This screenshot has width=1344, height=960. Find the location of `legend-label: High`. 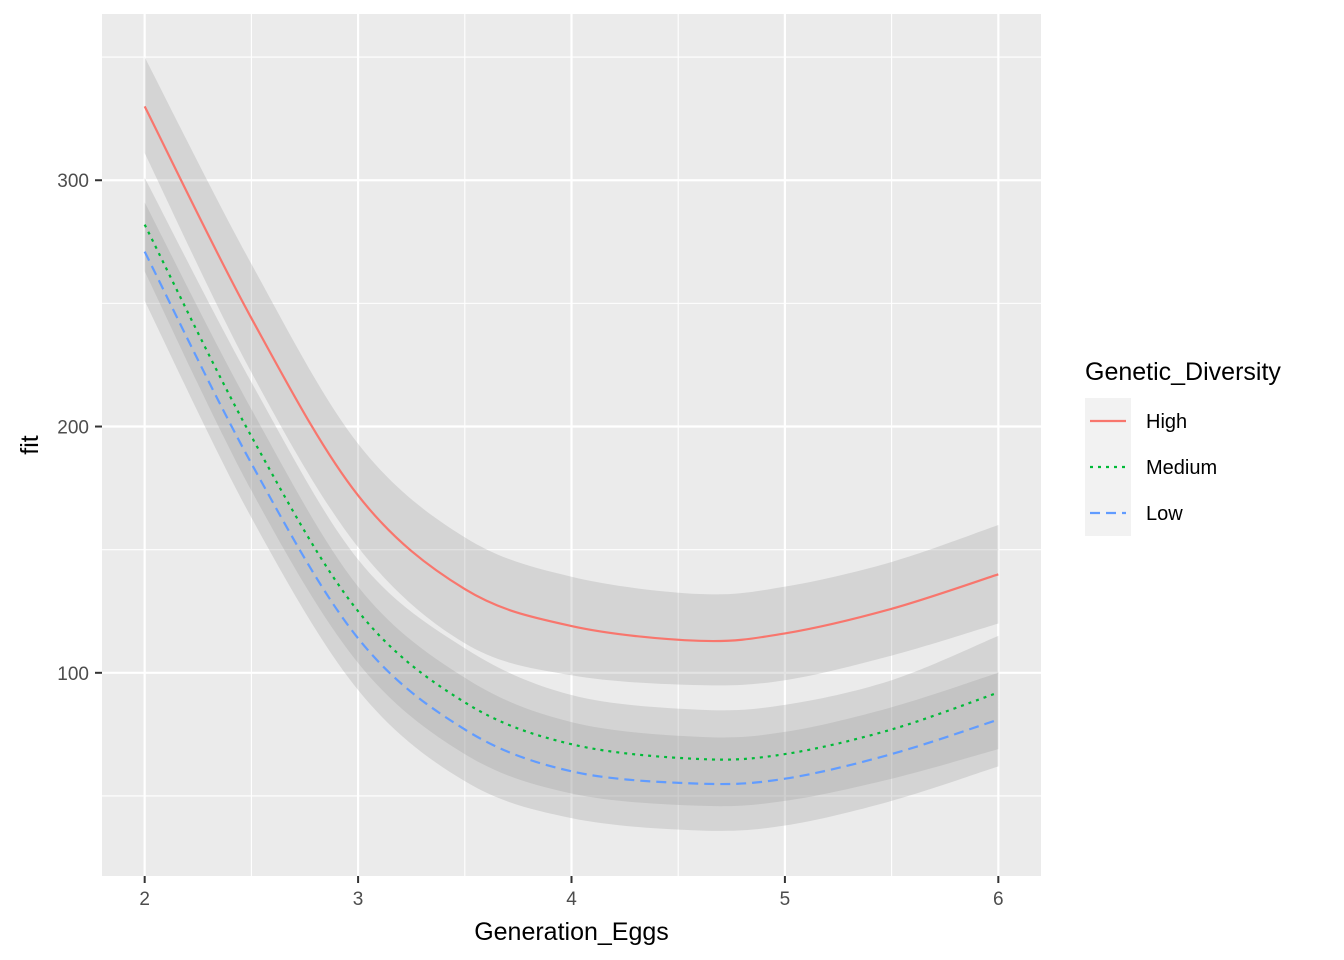

legend-label: High is located at coordinates (1166, 422).